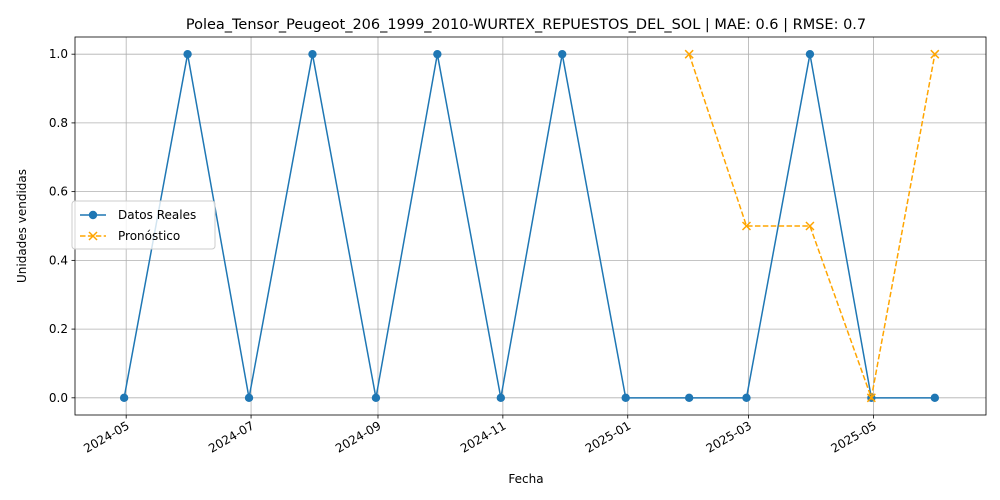 The image size is (1000, 500). Describe the element at coordinates (525, 479) in the screenshot. I see `x-axis-label: Fecha` at that location.